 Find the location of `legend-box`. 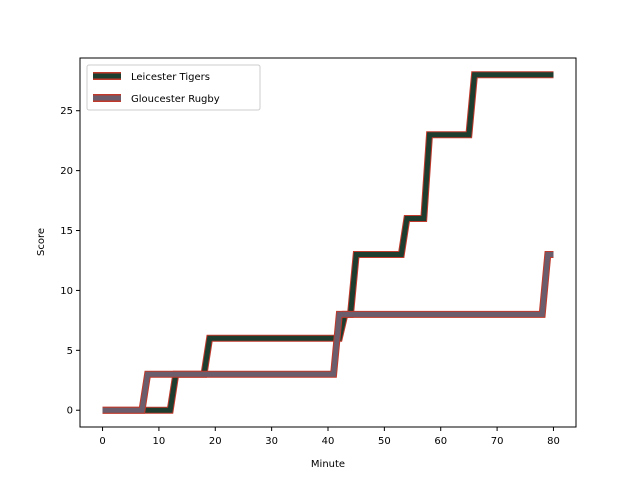

legend-box is located at coordinates (173, 87).